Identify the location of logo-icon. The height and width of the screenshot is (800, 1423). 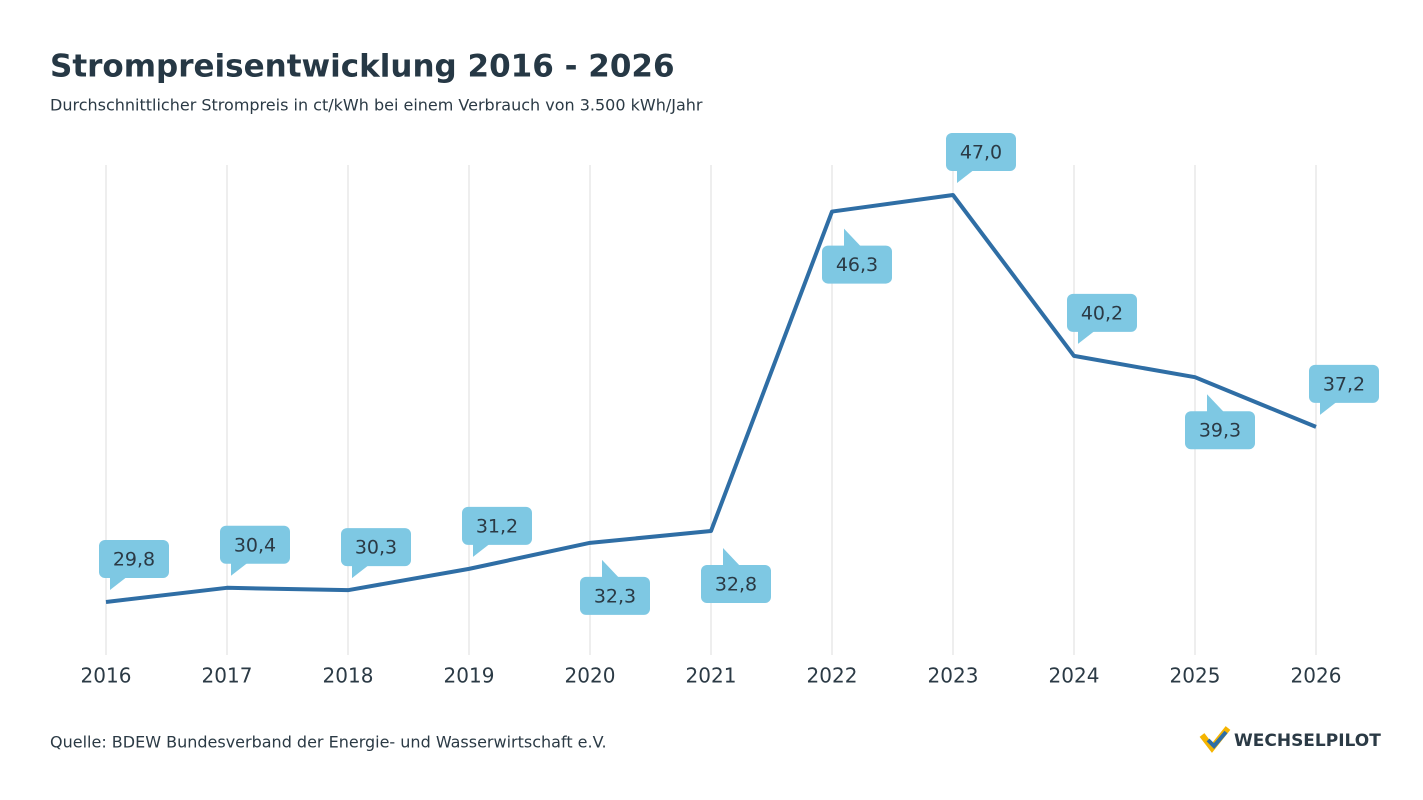
(1215, 739).